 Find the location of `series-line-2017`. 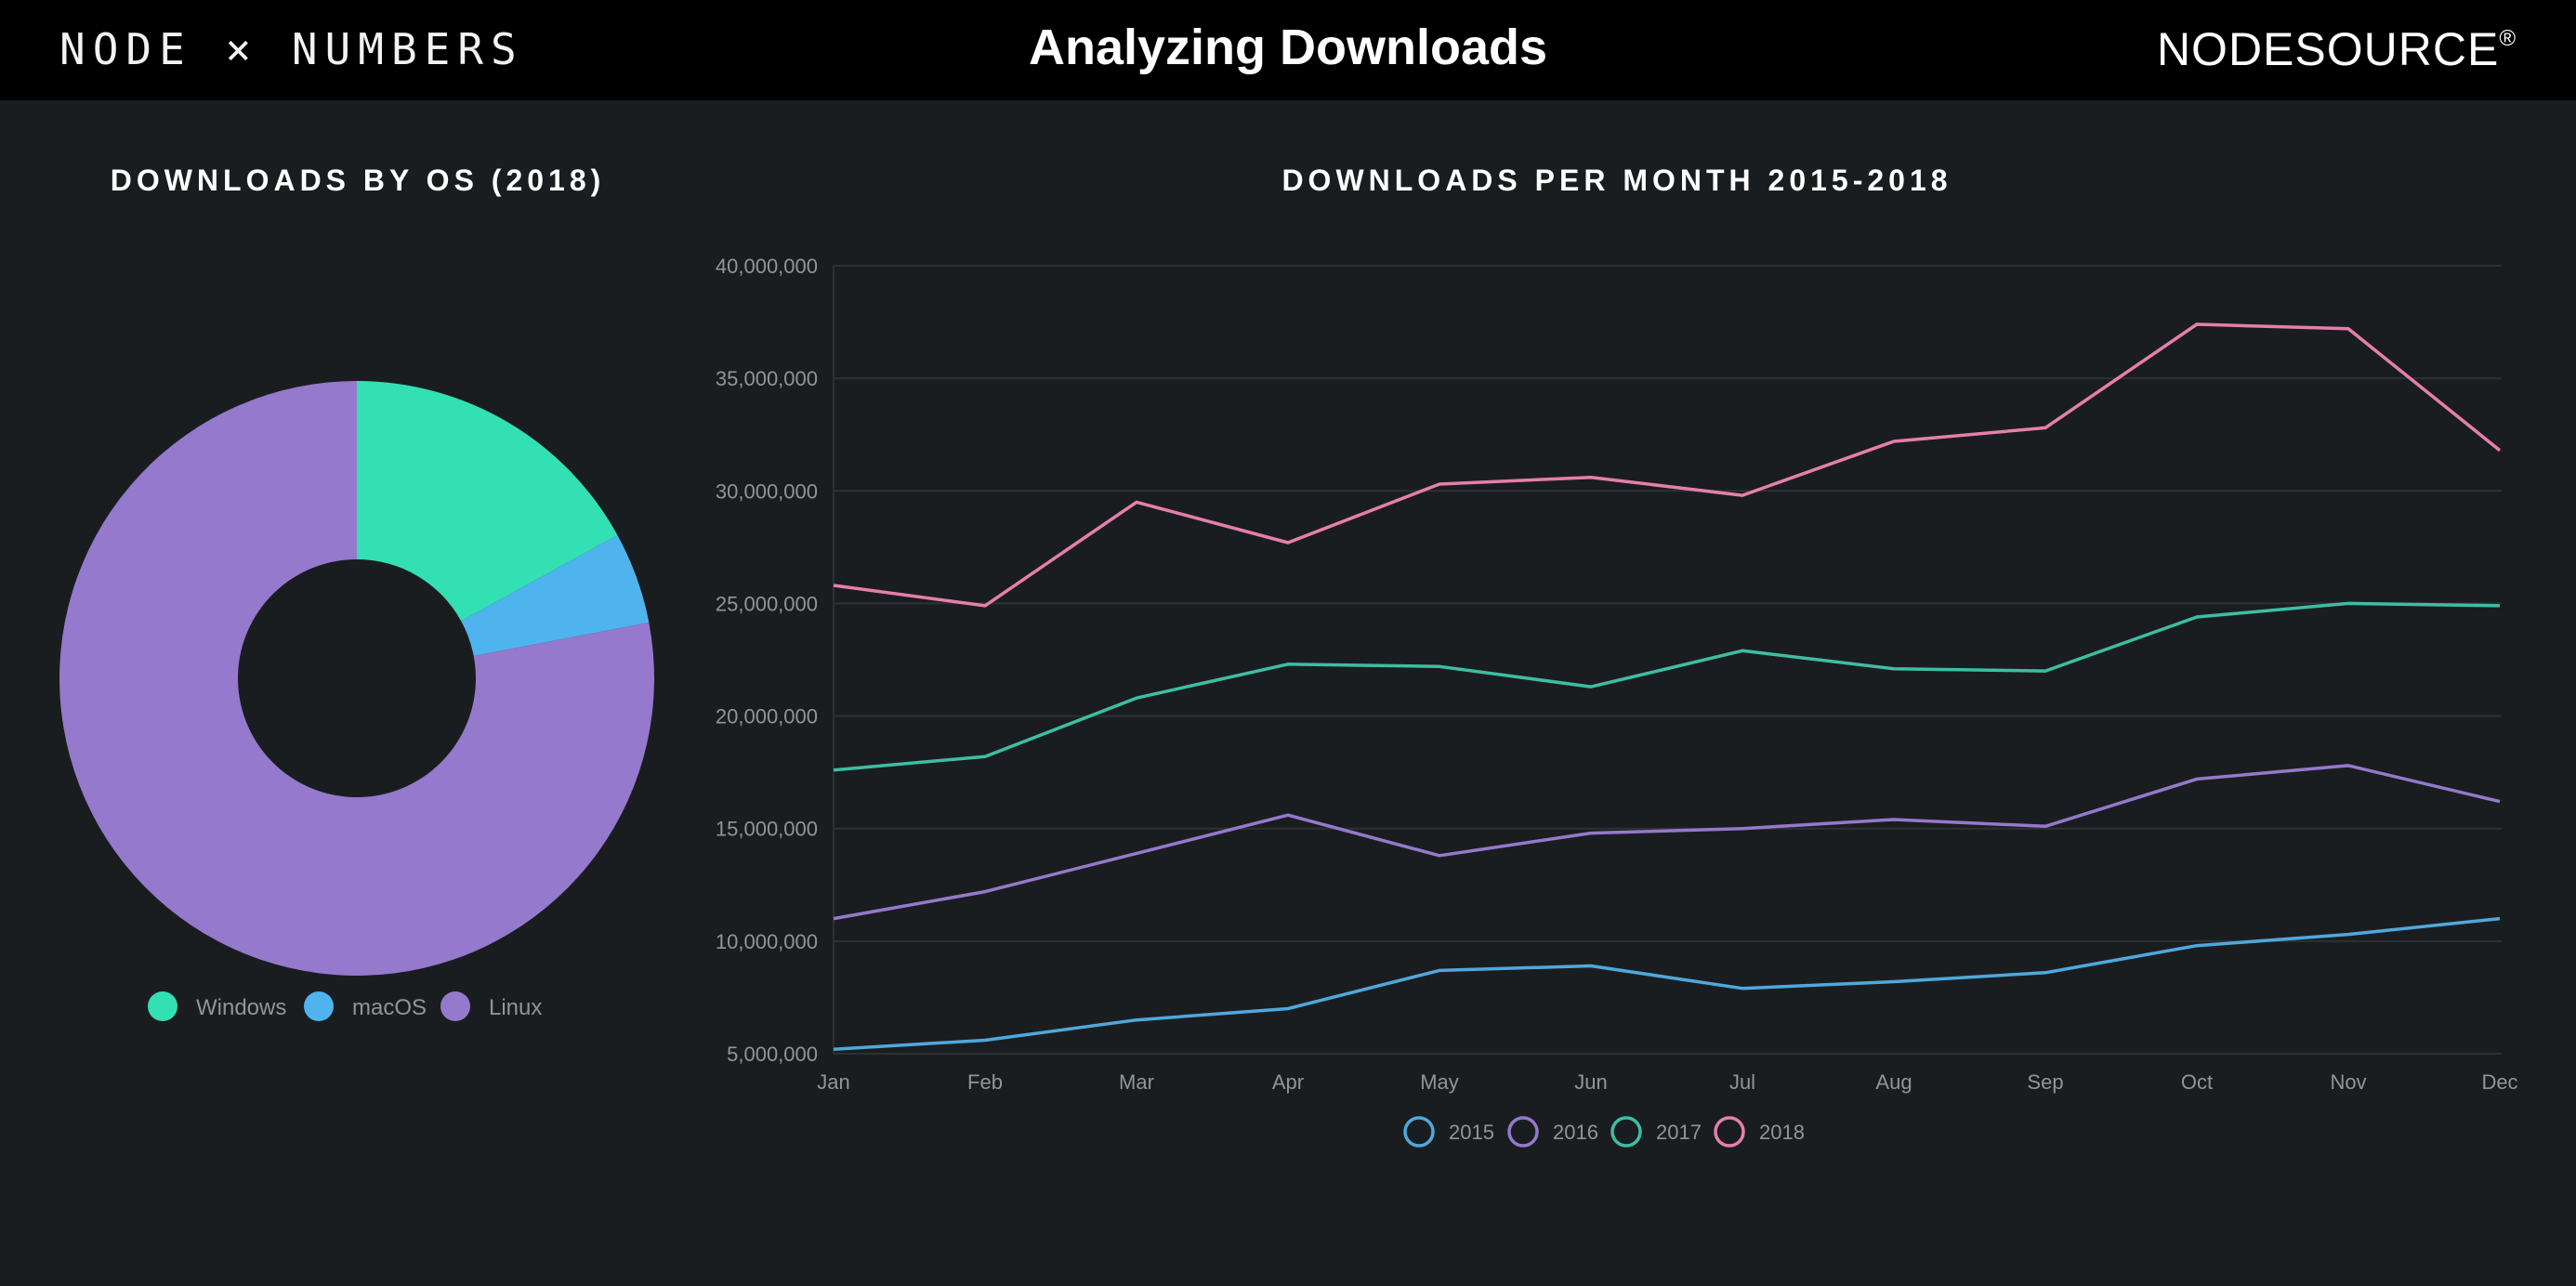

series-line-2017 is located at coordinates (1667, 686).